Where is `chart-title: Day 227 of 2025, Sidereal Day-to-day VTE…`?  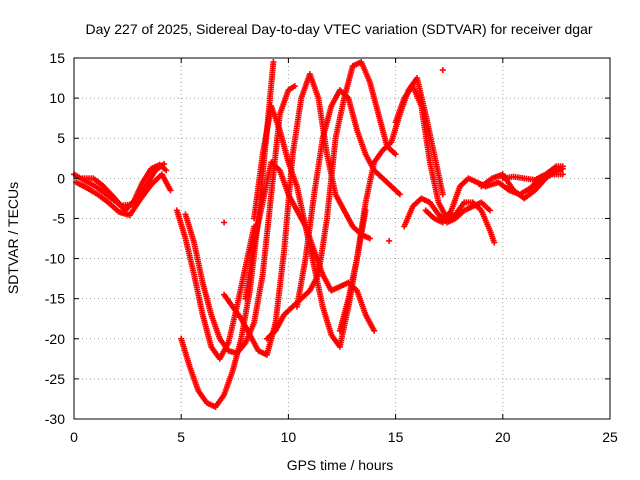
chart-title: Day 227 of 2025, Sidereal Day-to-day VTE… is located at coordinates (338, 29).